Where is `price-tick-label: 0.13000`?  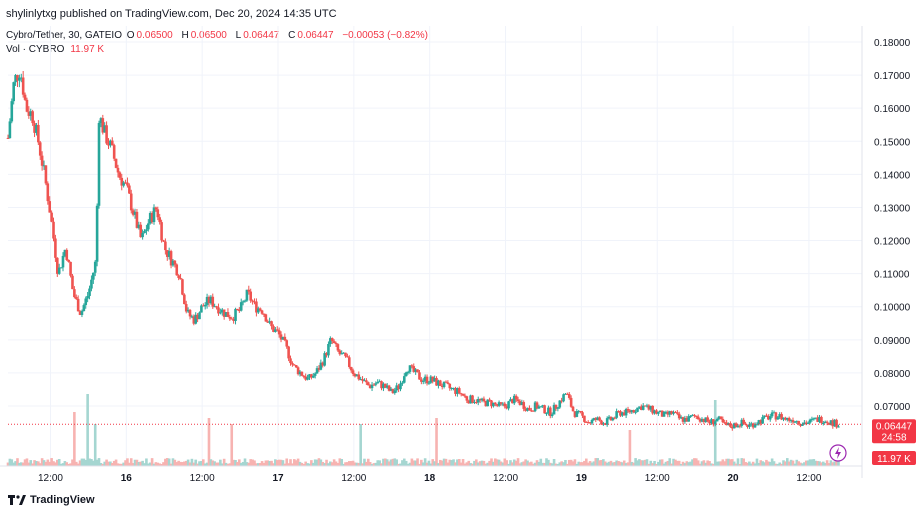
price-tick-label: 0.13000 is located at coordinates (892, 208).